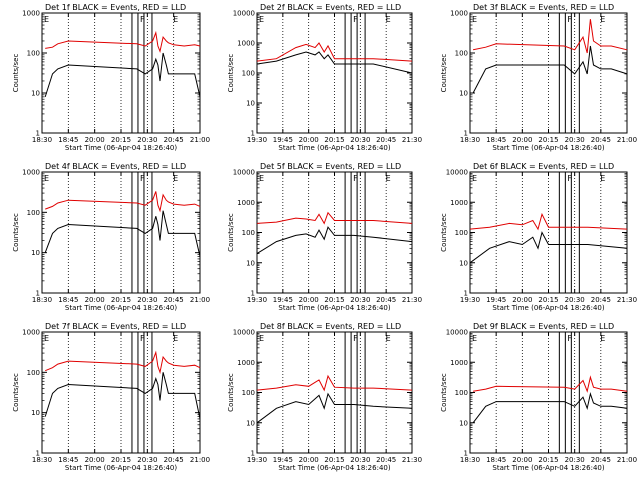  What do you see at coordinates (330, 7) in the screenshot?
I see `chart-title: Det 2f BLACK = Events, RED = LLD` at bounding box center [330, 7].